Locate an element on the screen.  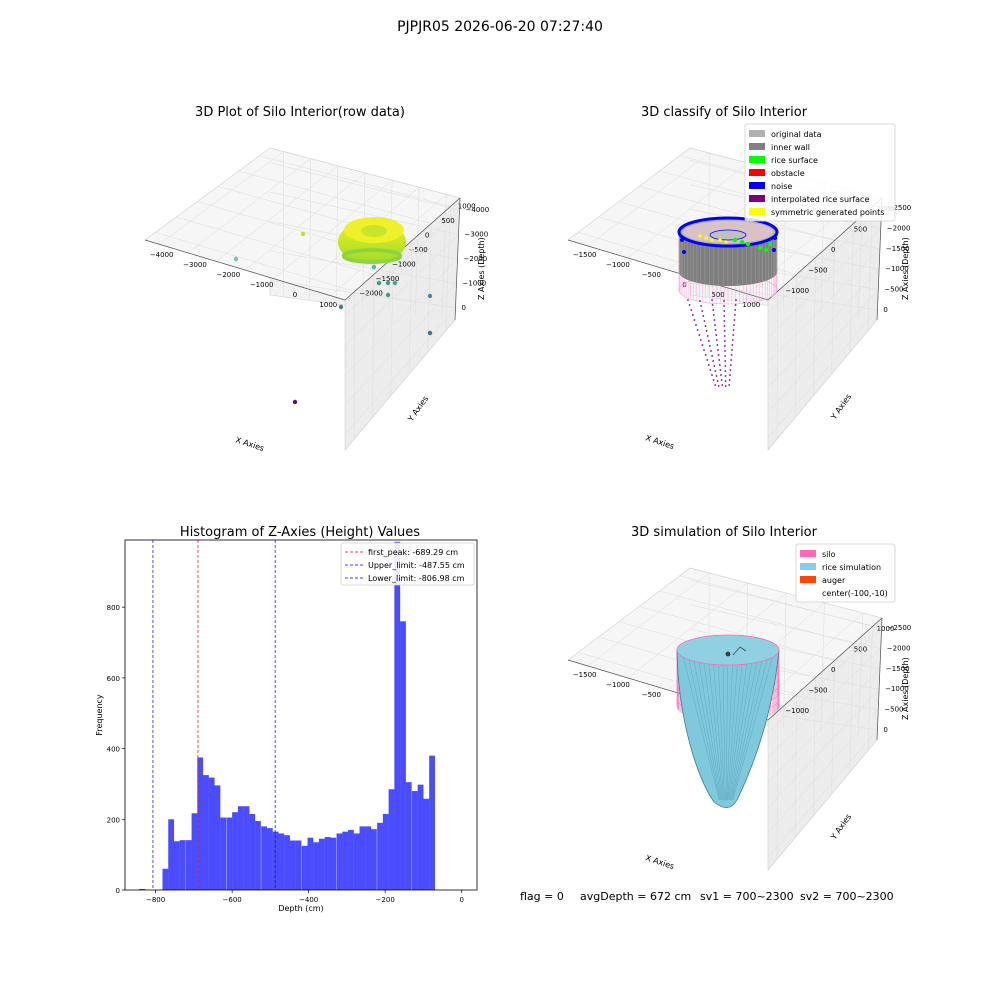
panel1-xtick: −1000 is located at coordinates (262, 285).